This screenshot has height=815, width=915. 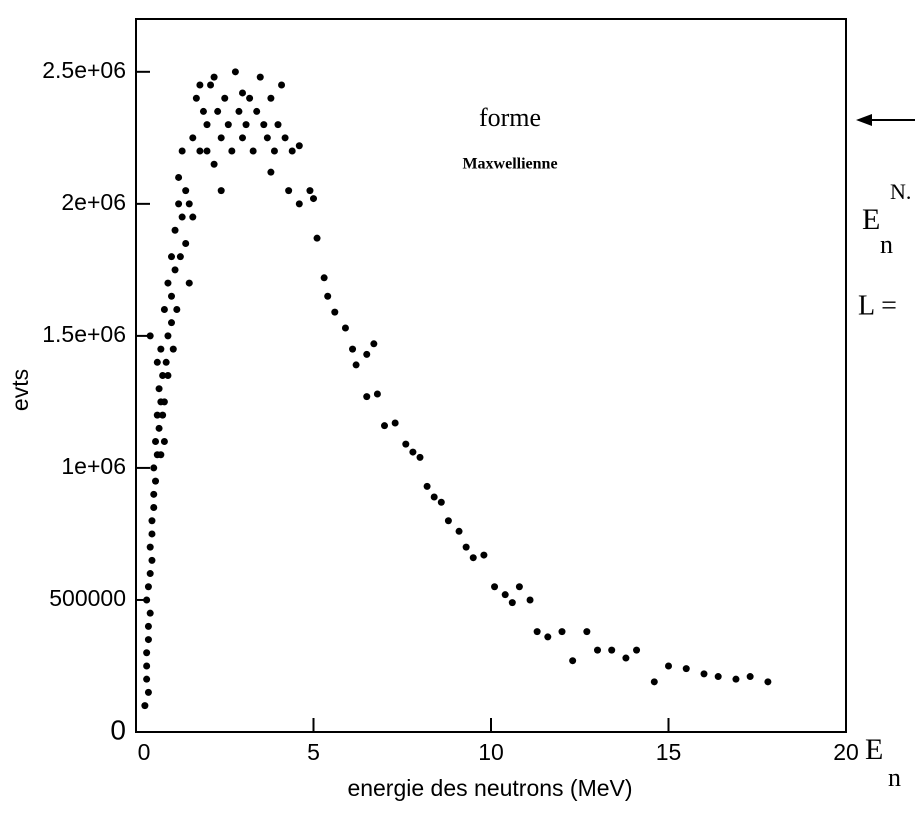 I want to click on y-tick-label: 500000, so click(x=87, y=598).